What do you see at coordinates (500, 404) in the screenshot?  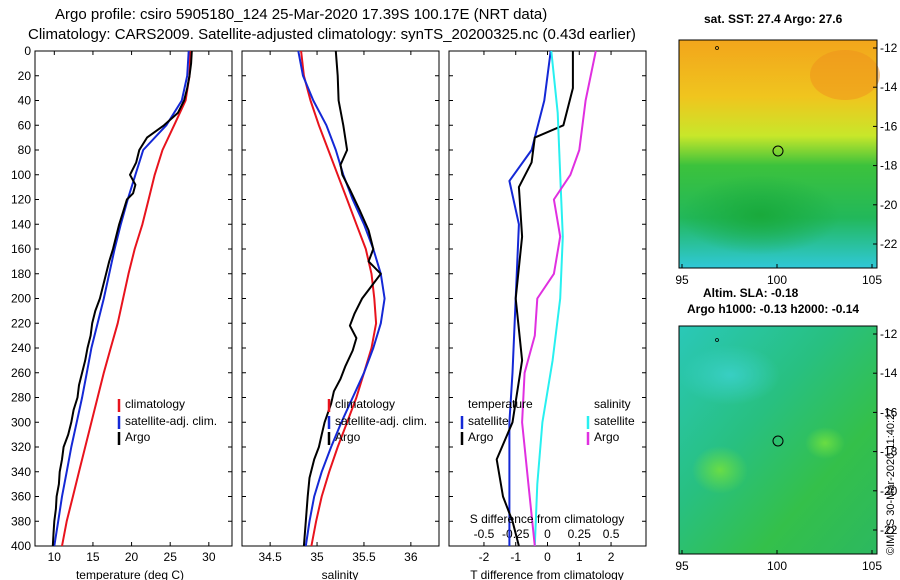 I see `legend-header-temperature: temperature` at bounding box center [500, 404].